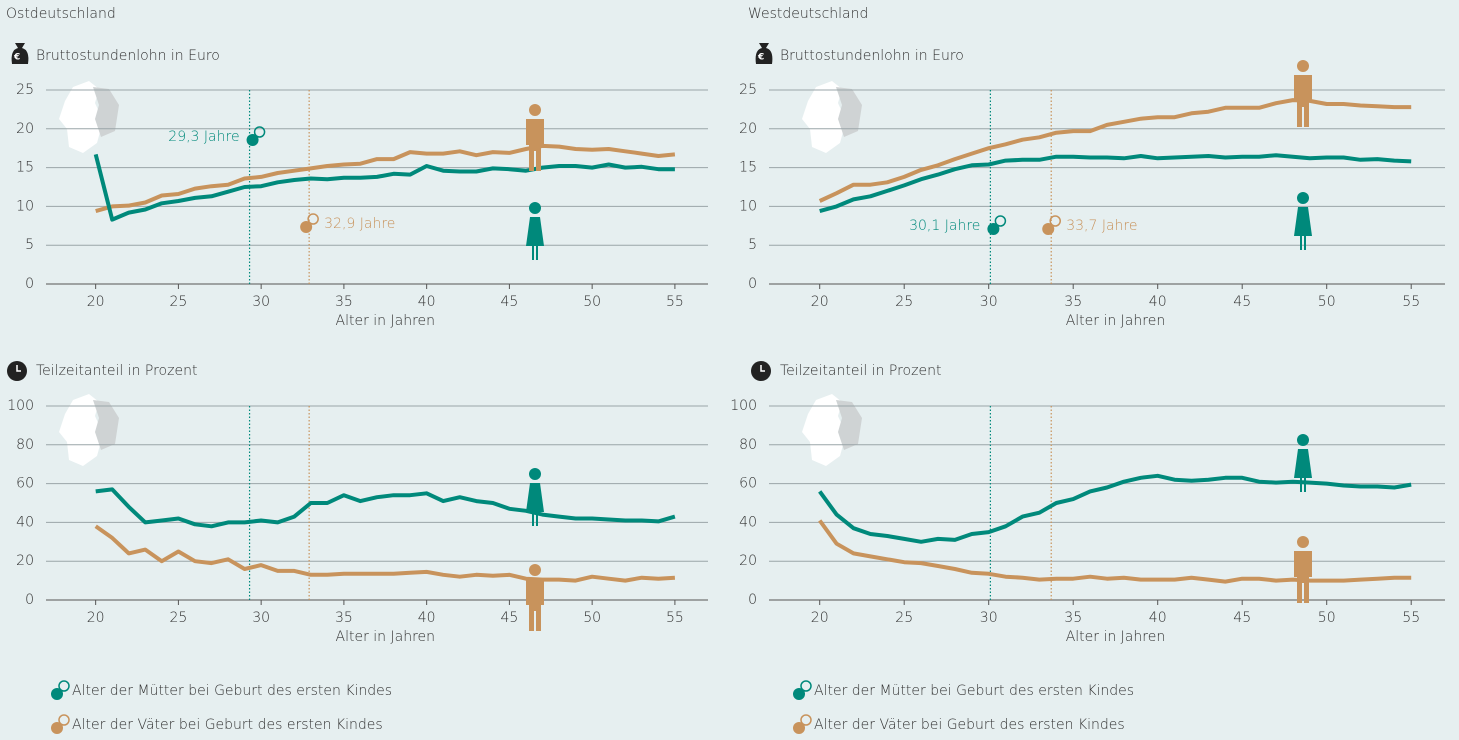  I want to click on money-icon: €, so click(760, 58).